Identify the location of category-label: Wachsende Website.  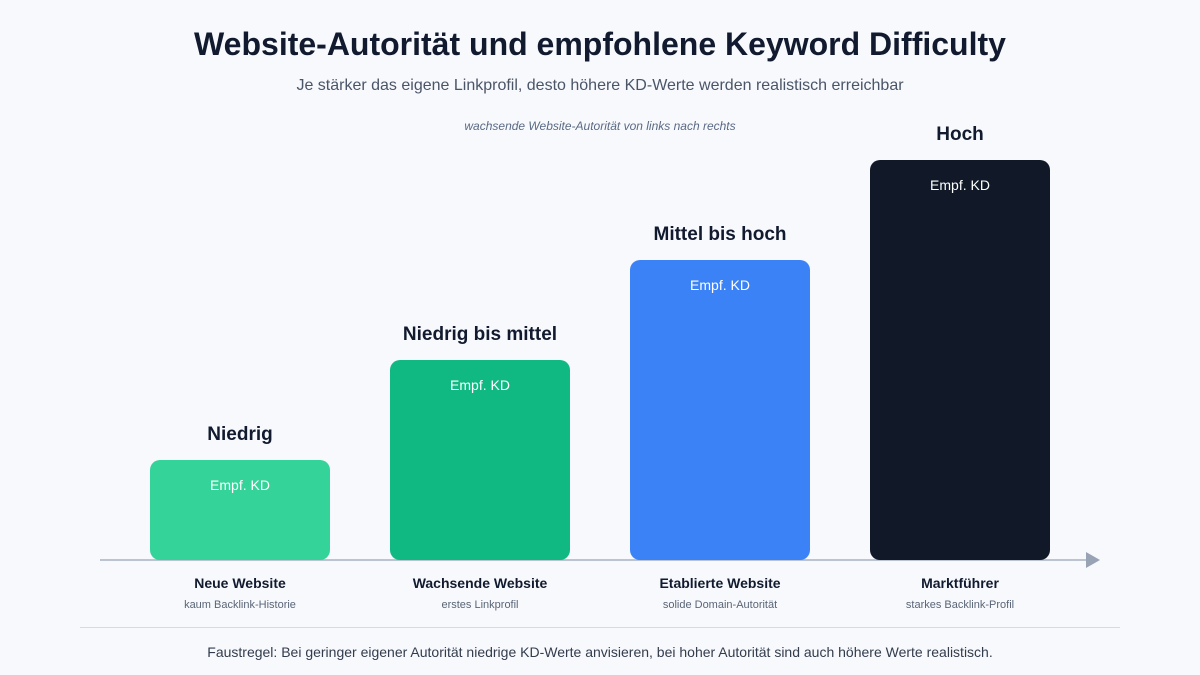
(480, 583).